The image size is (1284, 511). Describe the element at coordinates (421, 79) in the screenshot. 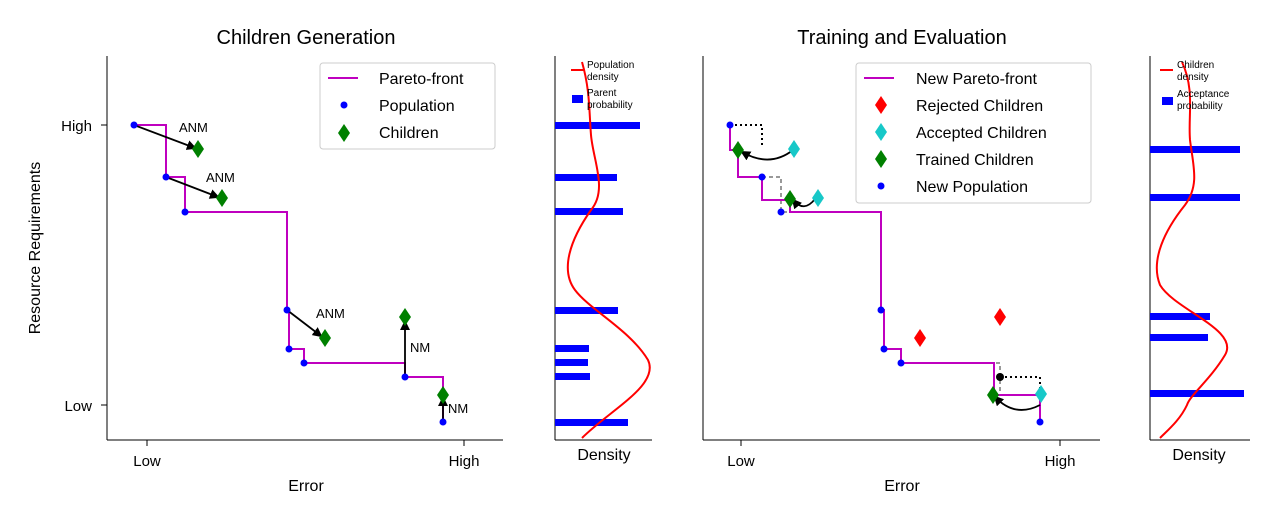

I see `legend-pareto-label: Pareto-front` at that location.